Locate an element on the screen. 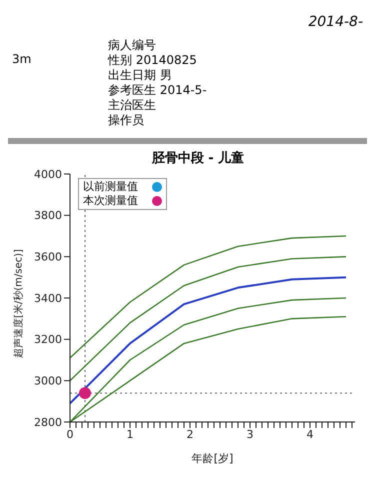  x-tick-label: 0 is located at coordinates (70, 434).